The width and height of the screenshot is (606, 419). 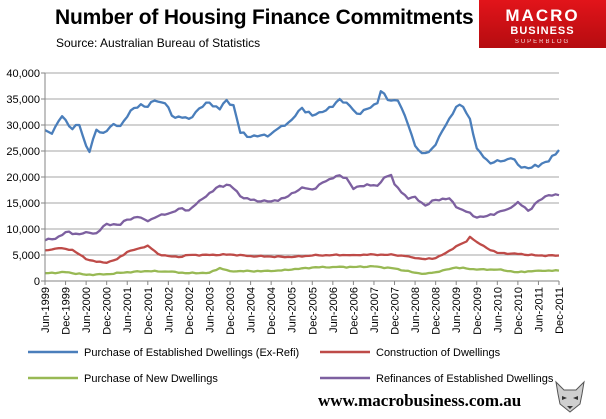 I want to click on y-tick-label: 30,000, so click(x=23, y=126).